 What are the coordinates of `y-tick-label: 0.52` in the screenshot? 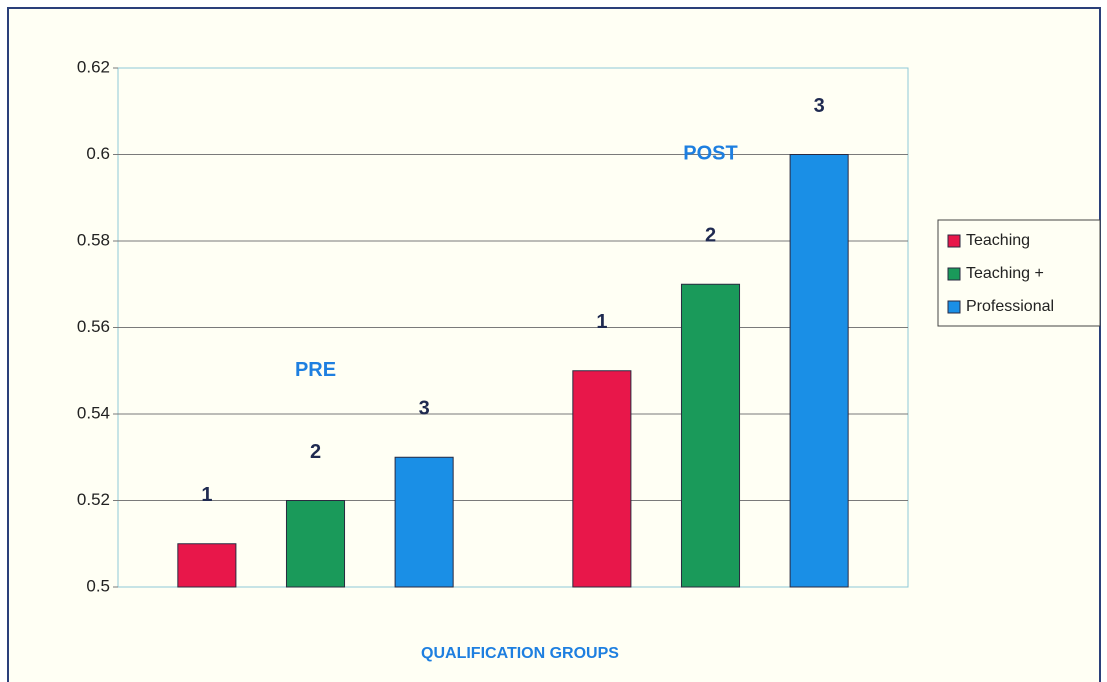 It's located at (93, 499).